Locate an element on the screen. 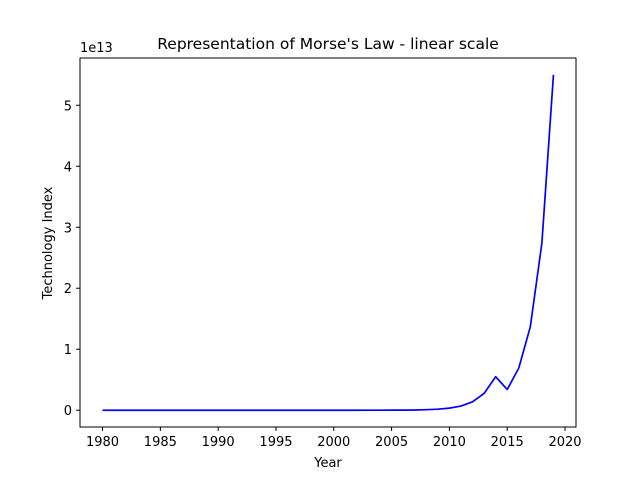  y-tick-label: 1 is located at coordinates (68, 350).